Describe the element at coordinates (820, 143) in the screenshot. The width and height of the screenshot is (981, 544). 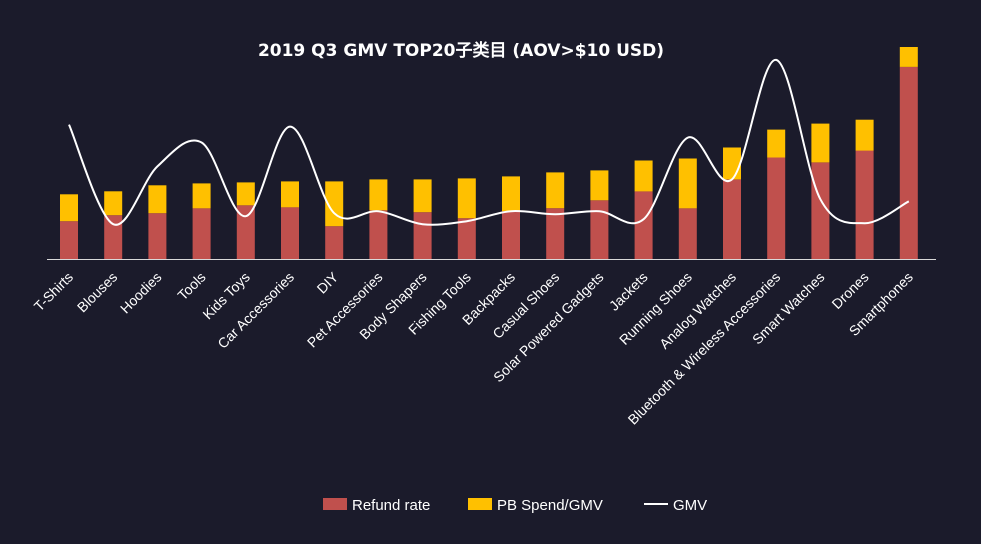
I see `bar-pb-spend-gmv-smart-watches` at that location.